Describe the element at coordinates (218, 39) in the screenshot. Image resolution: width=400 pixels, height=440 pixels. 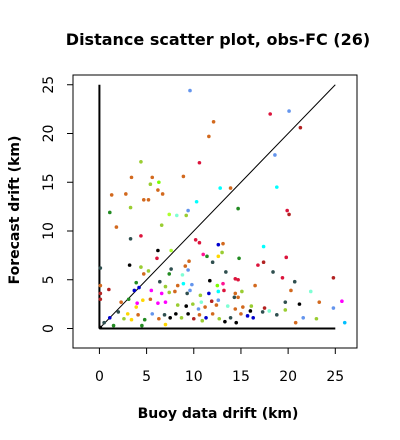
I see `chart-title: Distance scatter plot, obs-FC (26)` at that location.